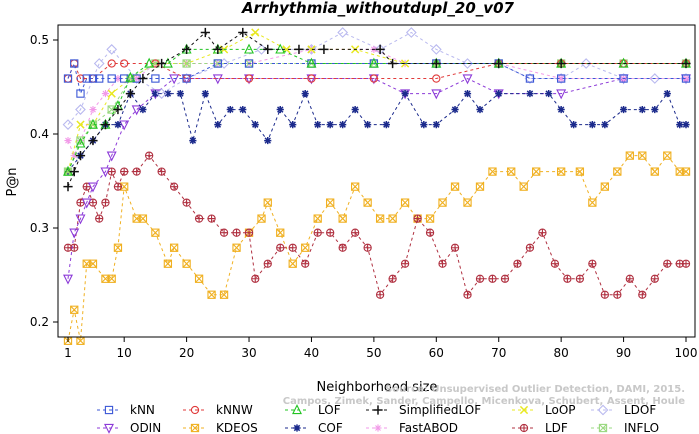 The image size is (699, 434). What do you see at coordinates (39, 228) in the screenshot?
I see `y-tick-label: 0.3` at bounding box center [39, 228].